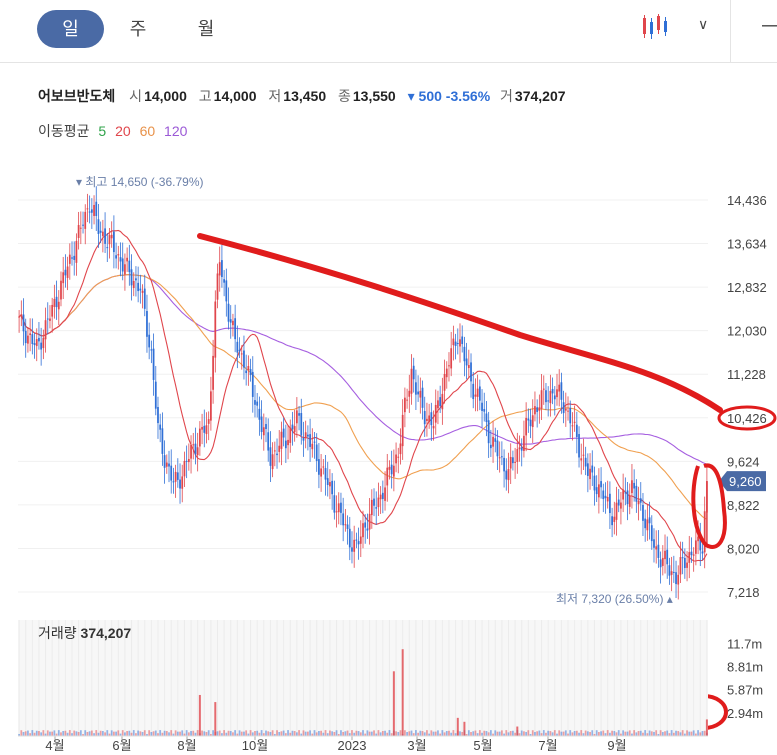 The image size is (777, 755). What do you see at coordinates (745, 481) in the screenshot?
I see `current-price-label: 9,260` at bounding box center [745, 481].